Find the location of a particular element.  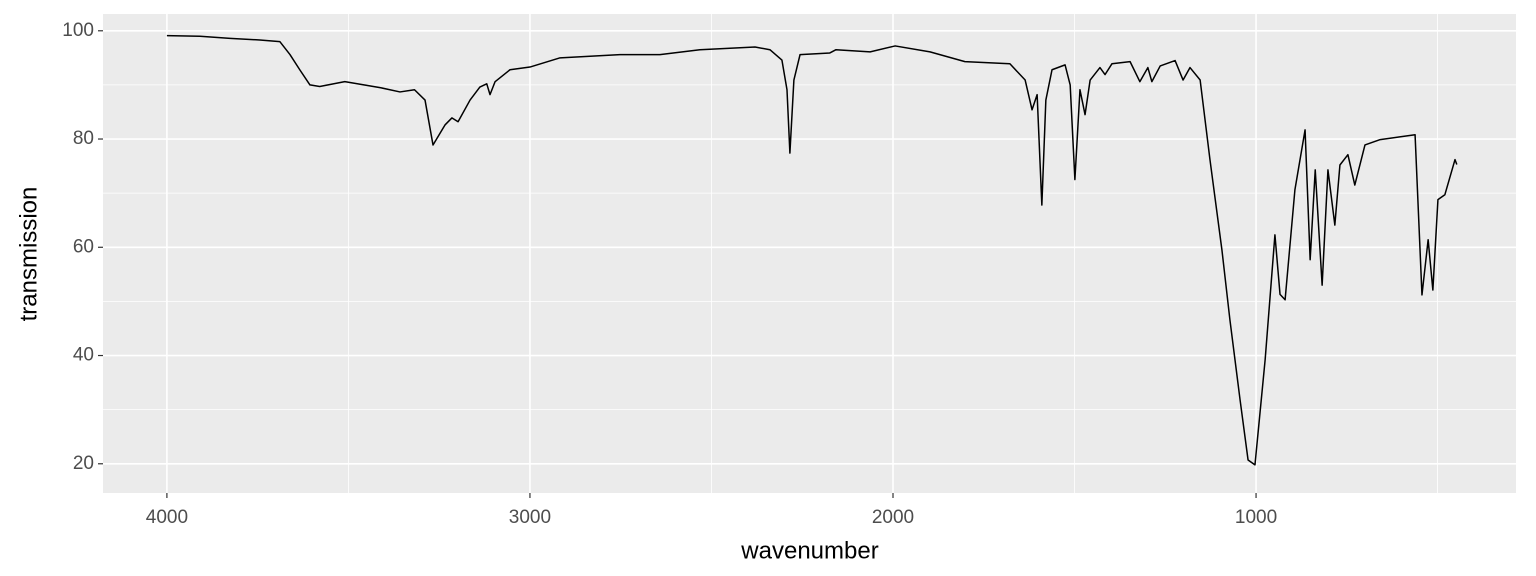

y-tick-label: 20 is located at coordinates (83, 463).